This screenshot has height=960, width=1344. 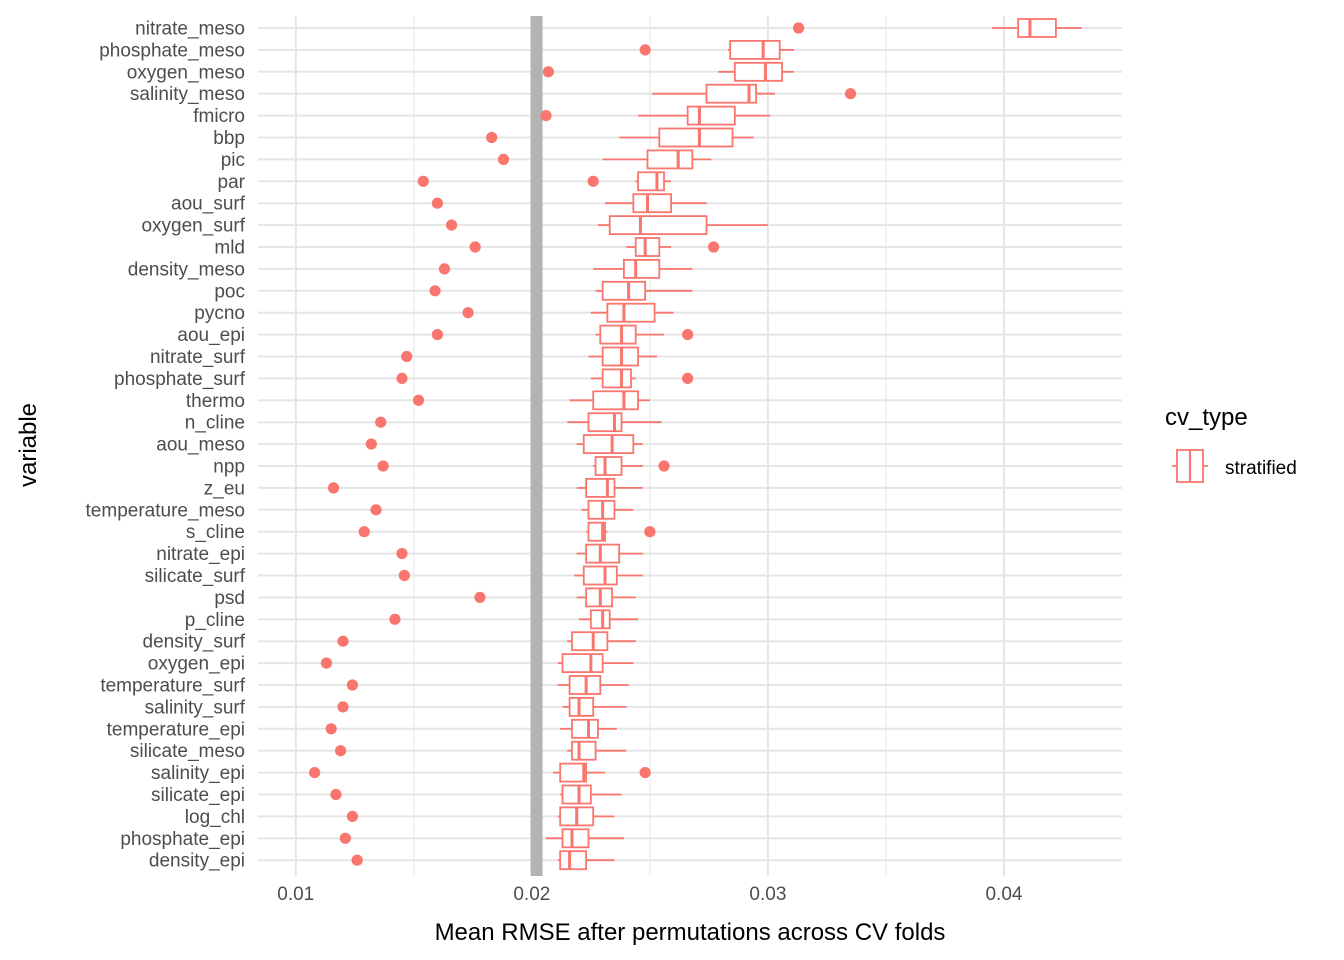 I want to click on y-tick-label: nitrate_surf, so click(x=198, y=357).